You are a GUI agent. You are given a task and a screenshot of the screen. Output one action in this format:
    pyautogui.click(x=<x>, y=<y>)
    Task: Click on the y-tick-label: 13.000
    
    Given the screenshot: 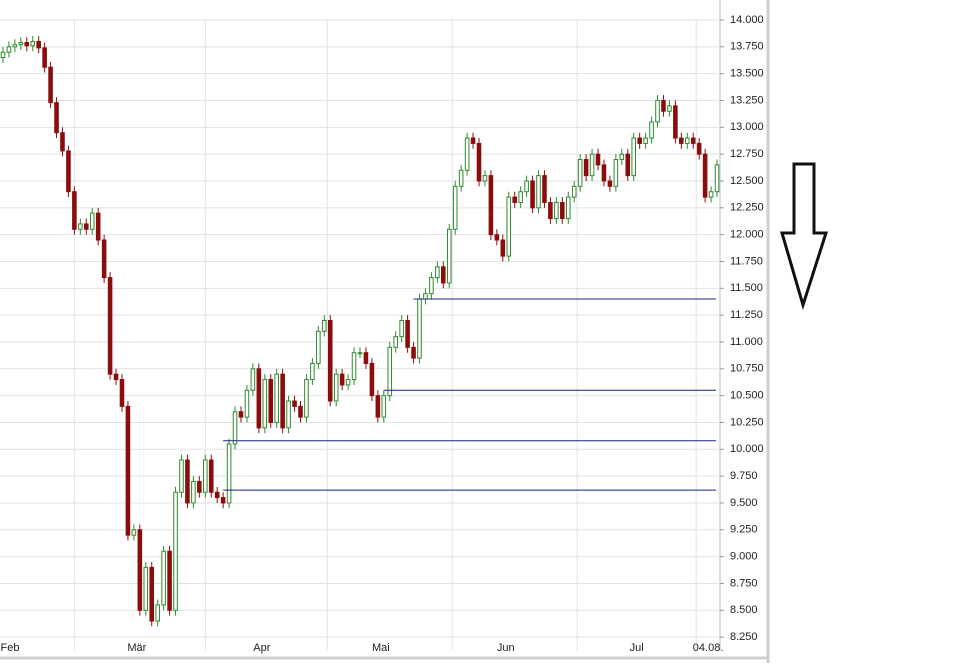 What is the action you would take?
    pyautogui.click(x=747, y=127)
    